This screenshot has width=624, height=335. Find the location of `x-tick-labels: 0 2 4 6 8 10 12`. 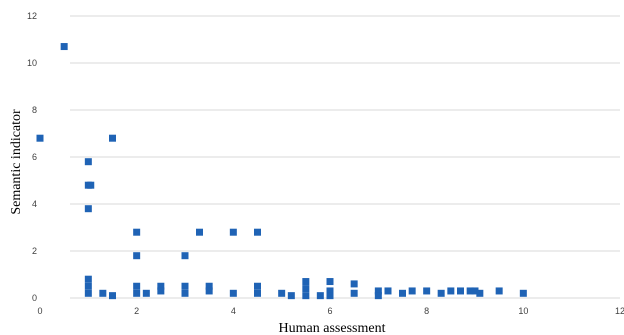

x-tick-labels: 0 2 4 6 8 10 12 is located at coordinates (330, 311).